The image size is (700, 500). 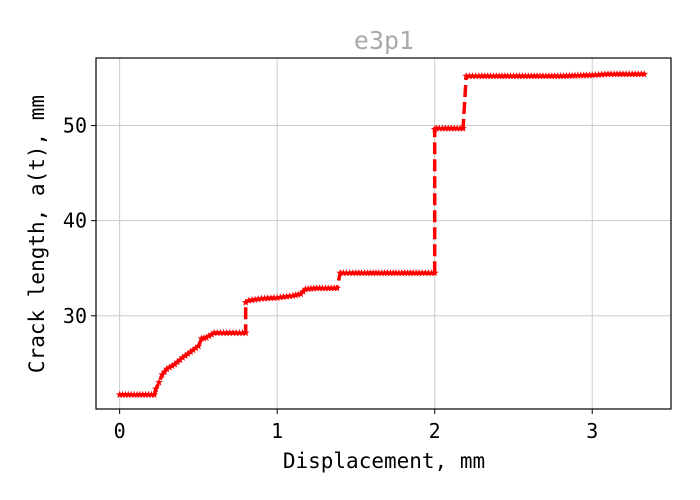 What do you see at coordinates (75, 126) in the screenshot?
I see `y-tick-label: 50` at bounding box center [75, 126].